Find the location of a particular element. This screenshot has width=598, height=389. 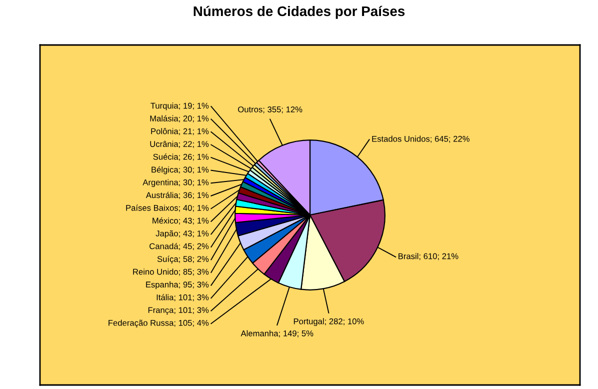

slice-label: Reino Unido; 85; 3% is located at coordinates (171, 272).